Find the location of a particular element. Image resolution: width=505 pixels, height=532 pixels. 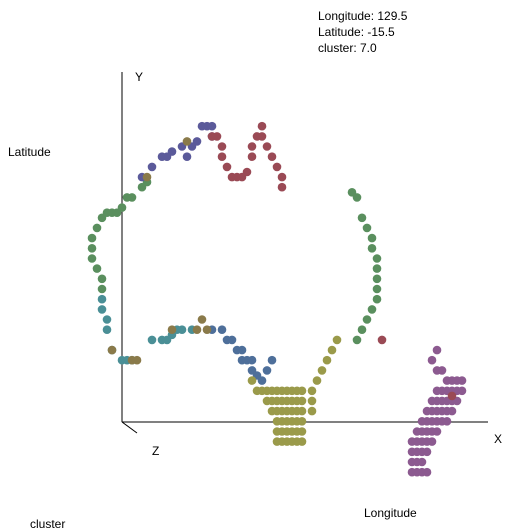

z-axis-line is located at coordinates (129, 427).